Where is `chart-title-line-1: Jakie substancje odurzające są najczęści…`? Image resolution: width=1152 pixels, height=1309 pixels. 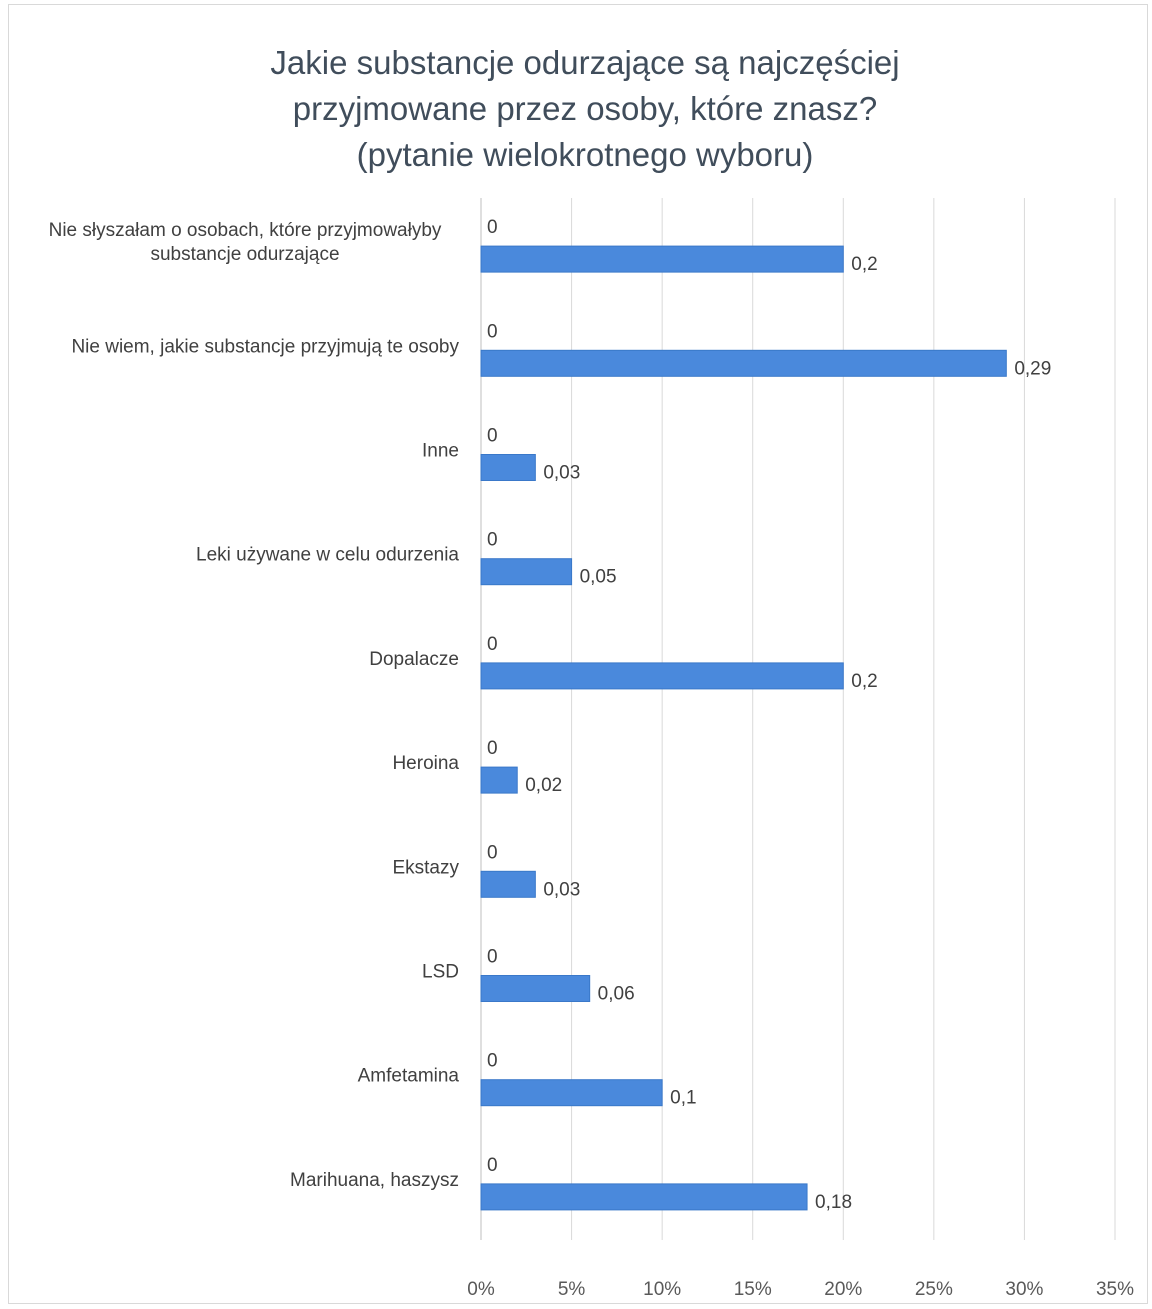
chart-title-line-1: Jakie substancje odurzające są najczęści… is located at coordinates (585, 62).